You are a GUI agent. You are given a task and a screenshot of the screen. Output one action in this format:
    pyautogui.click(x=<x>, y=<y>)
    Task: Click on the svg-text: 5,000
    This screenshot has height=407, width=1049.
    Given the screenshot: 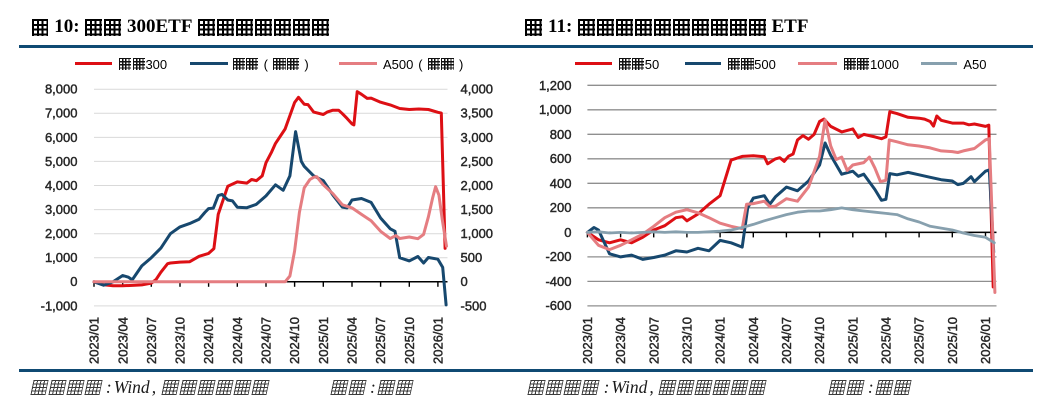 What is the action you would take?
    pyautogui.click(x=61, y=161)
    